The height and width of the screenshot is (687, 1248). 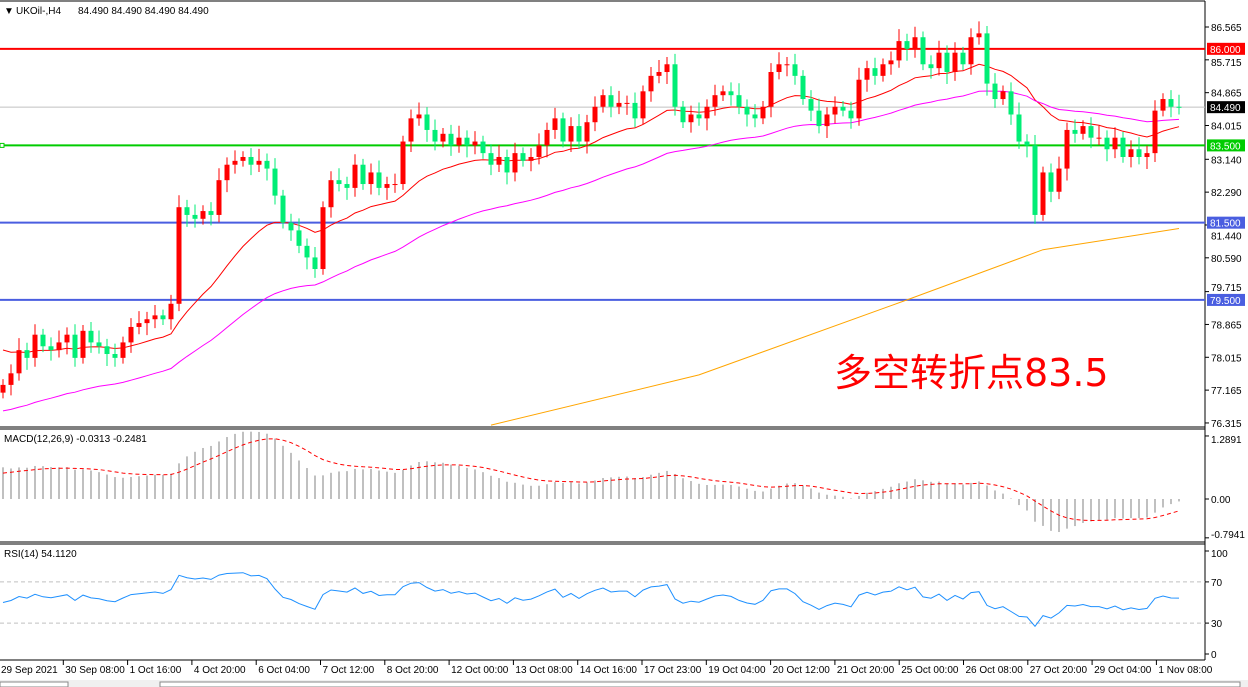 What do you see at coordinates (1226, 94) in the screenshot?
I see `price-tick-label: 84.865` at bounding box center [1226, 94].